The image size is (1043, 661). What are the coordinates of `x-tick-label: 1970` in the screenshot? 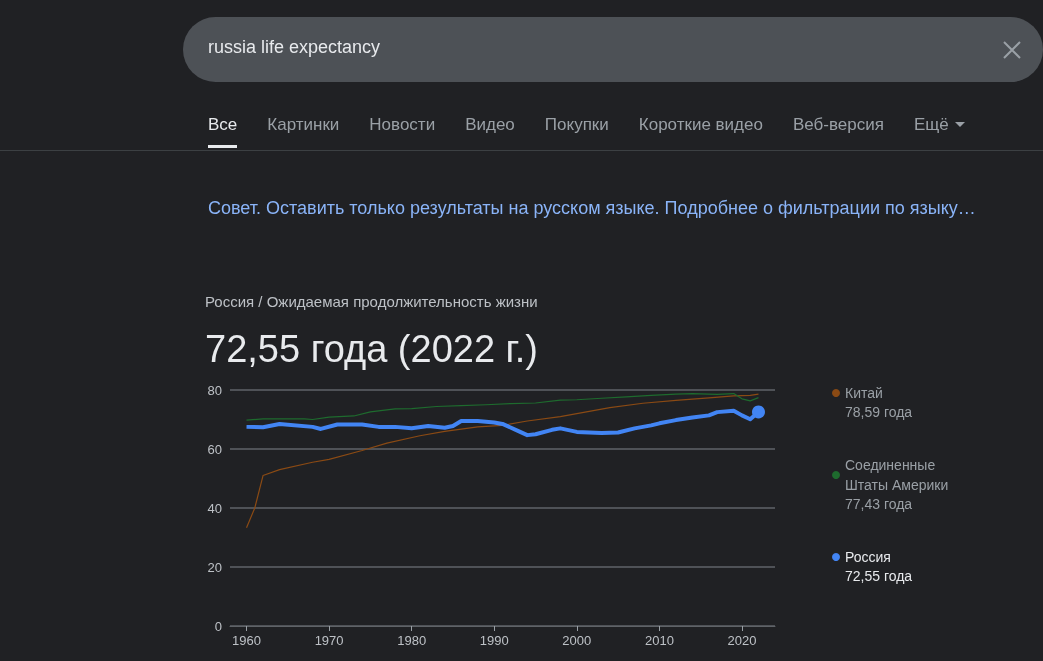 It's located at (329, 640).